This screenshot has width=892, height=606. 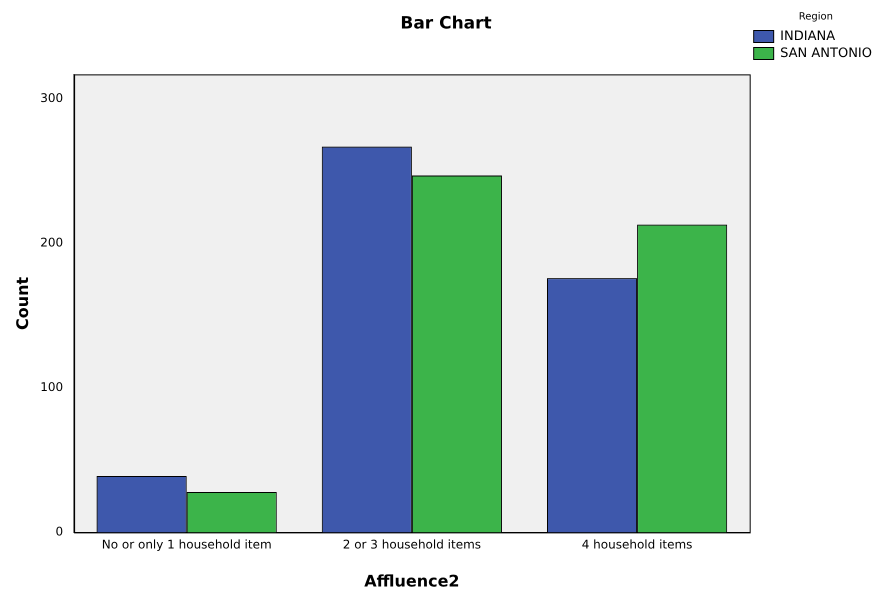 I want to click on legend-label: INDIANA, so click(x=808, y=36).